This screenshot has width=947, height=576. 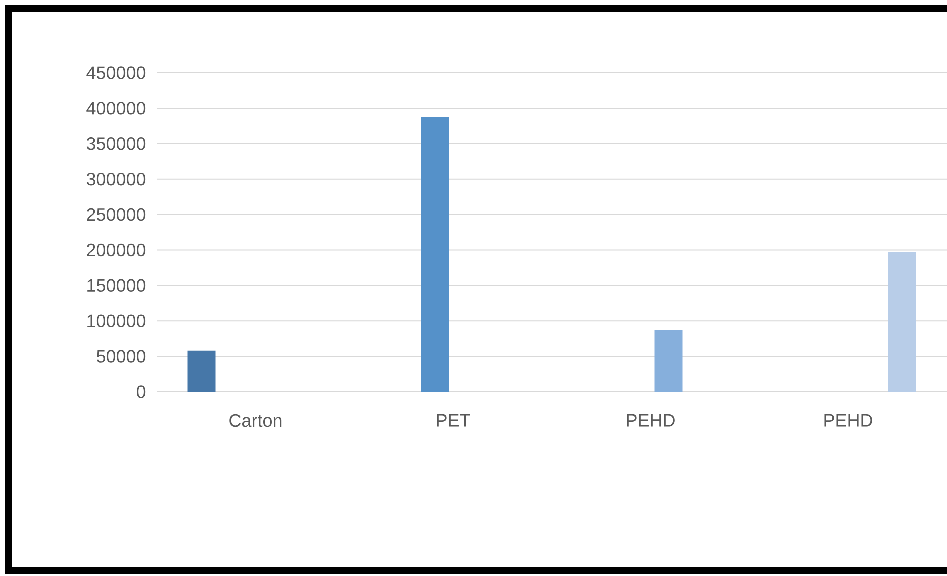 I want to click on y-tick-label: 400000, so click(x=116, y=108).